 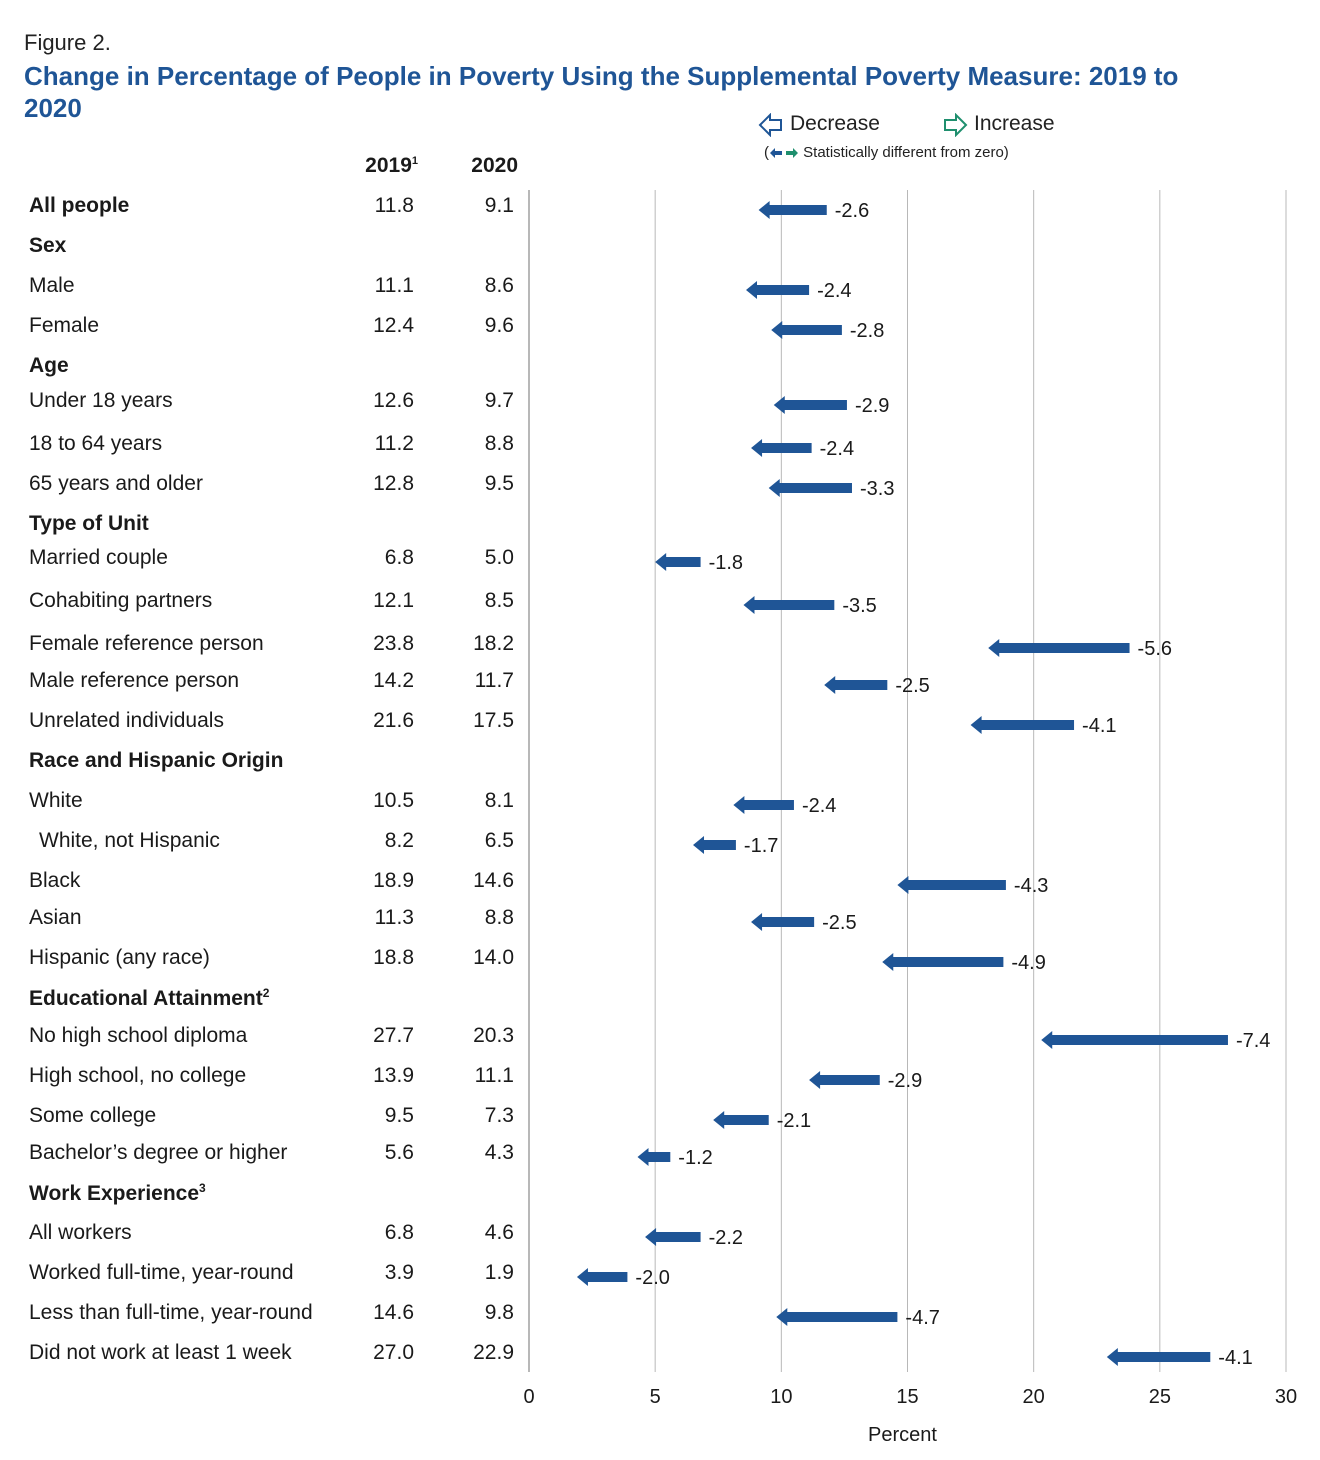 What do you see at coordinates (265, 1315) in the screenshot?
I see `table-row: Less than full-time, year-round 14.6 9.8` at bounding box center [265, 1315].